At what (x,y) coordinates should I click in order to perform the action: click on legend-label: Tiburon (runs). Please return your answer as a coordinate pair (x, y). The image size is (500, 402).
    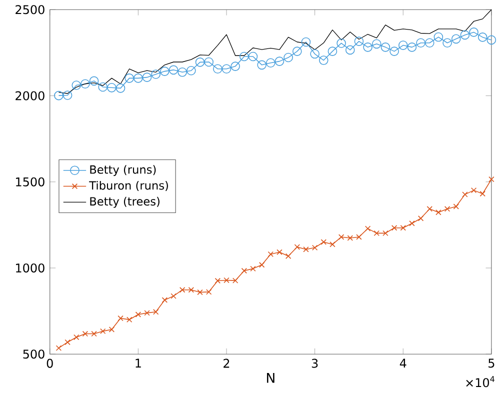
    Looking at the image, I should click on (128, 186).